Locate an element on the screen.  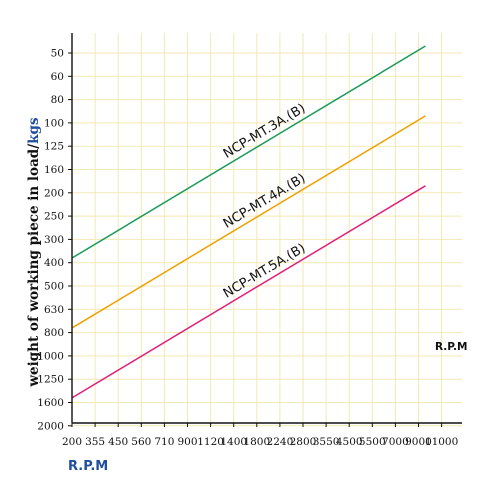
y-tick-label: 500 is located at coordinates (54, 287).